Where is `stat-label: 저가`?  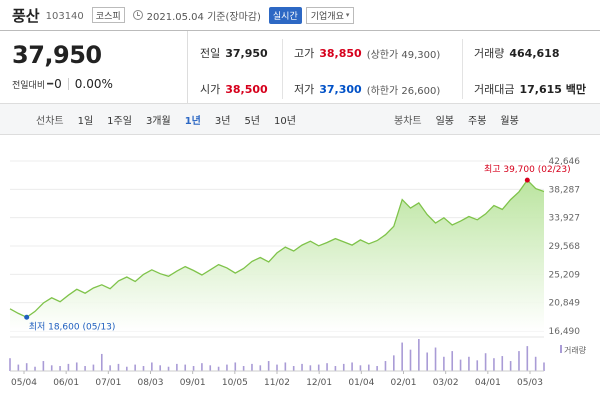 stat-label: 저가 is located at coordinates (304, 89).